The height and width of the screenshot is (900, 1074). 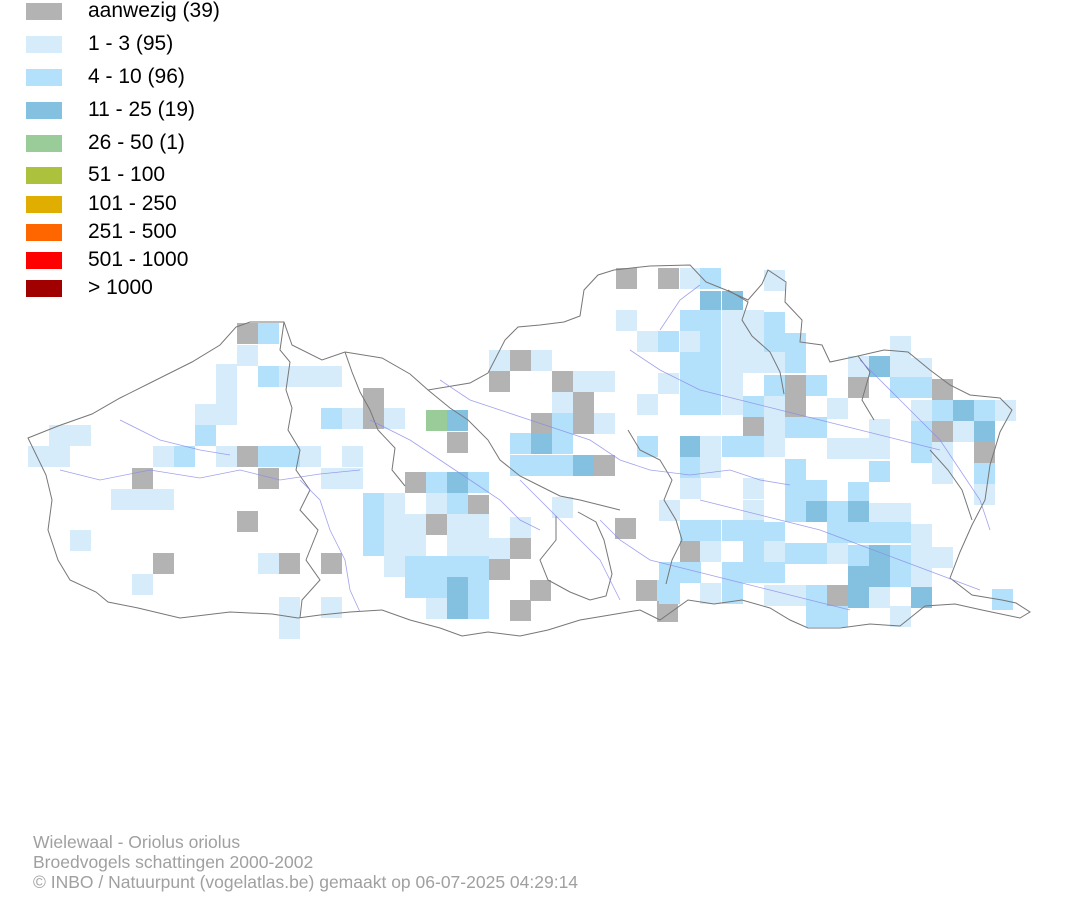 I want to click on legend-item: 11 - 25 (19), so click(x=146, y=110).